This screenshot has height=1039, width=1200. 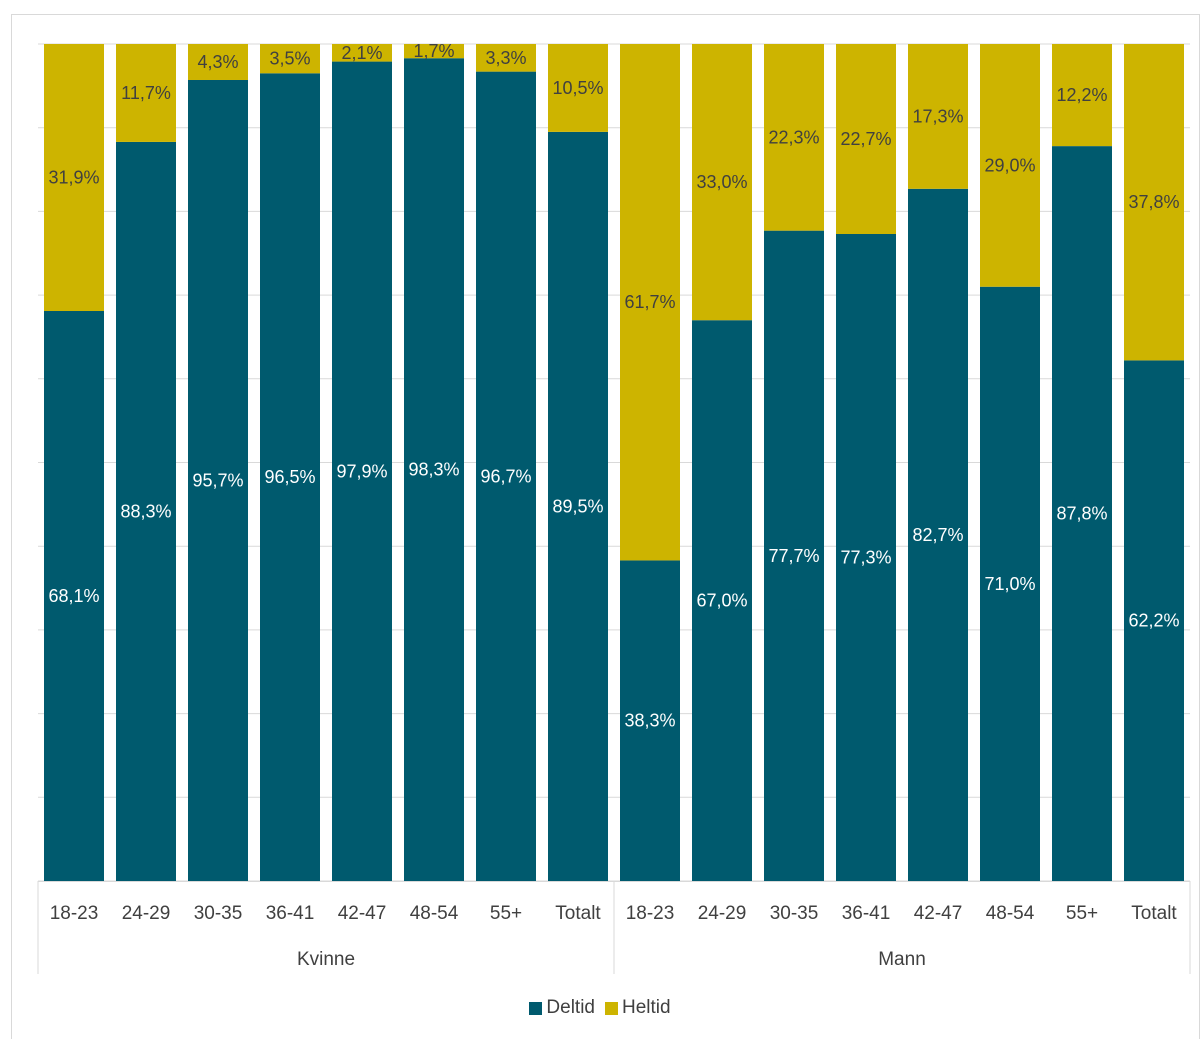 I want to click on data-label-heltid: 12,2%, so click(x=1081, y=95).